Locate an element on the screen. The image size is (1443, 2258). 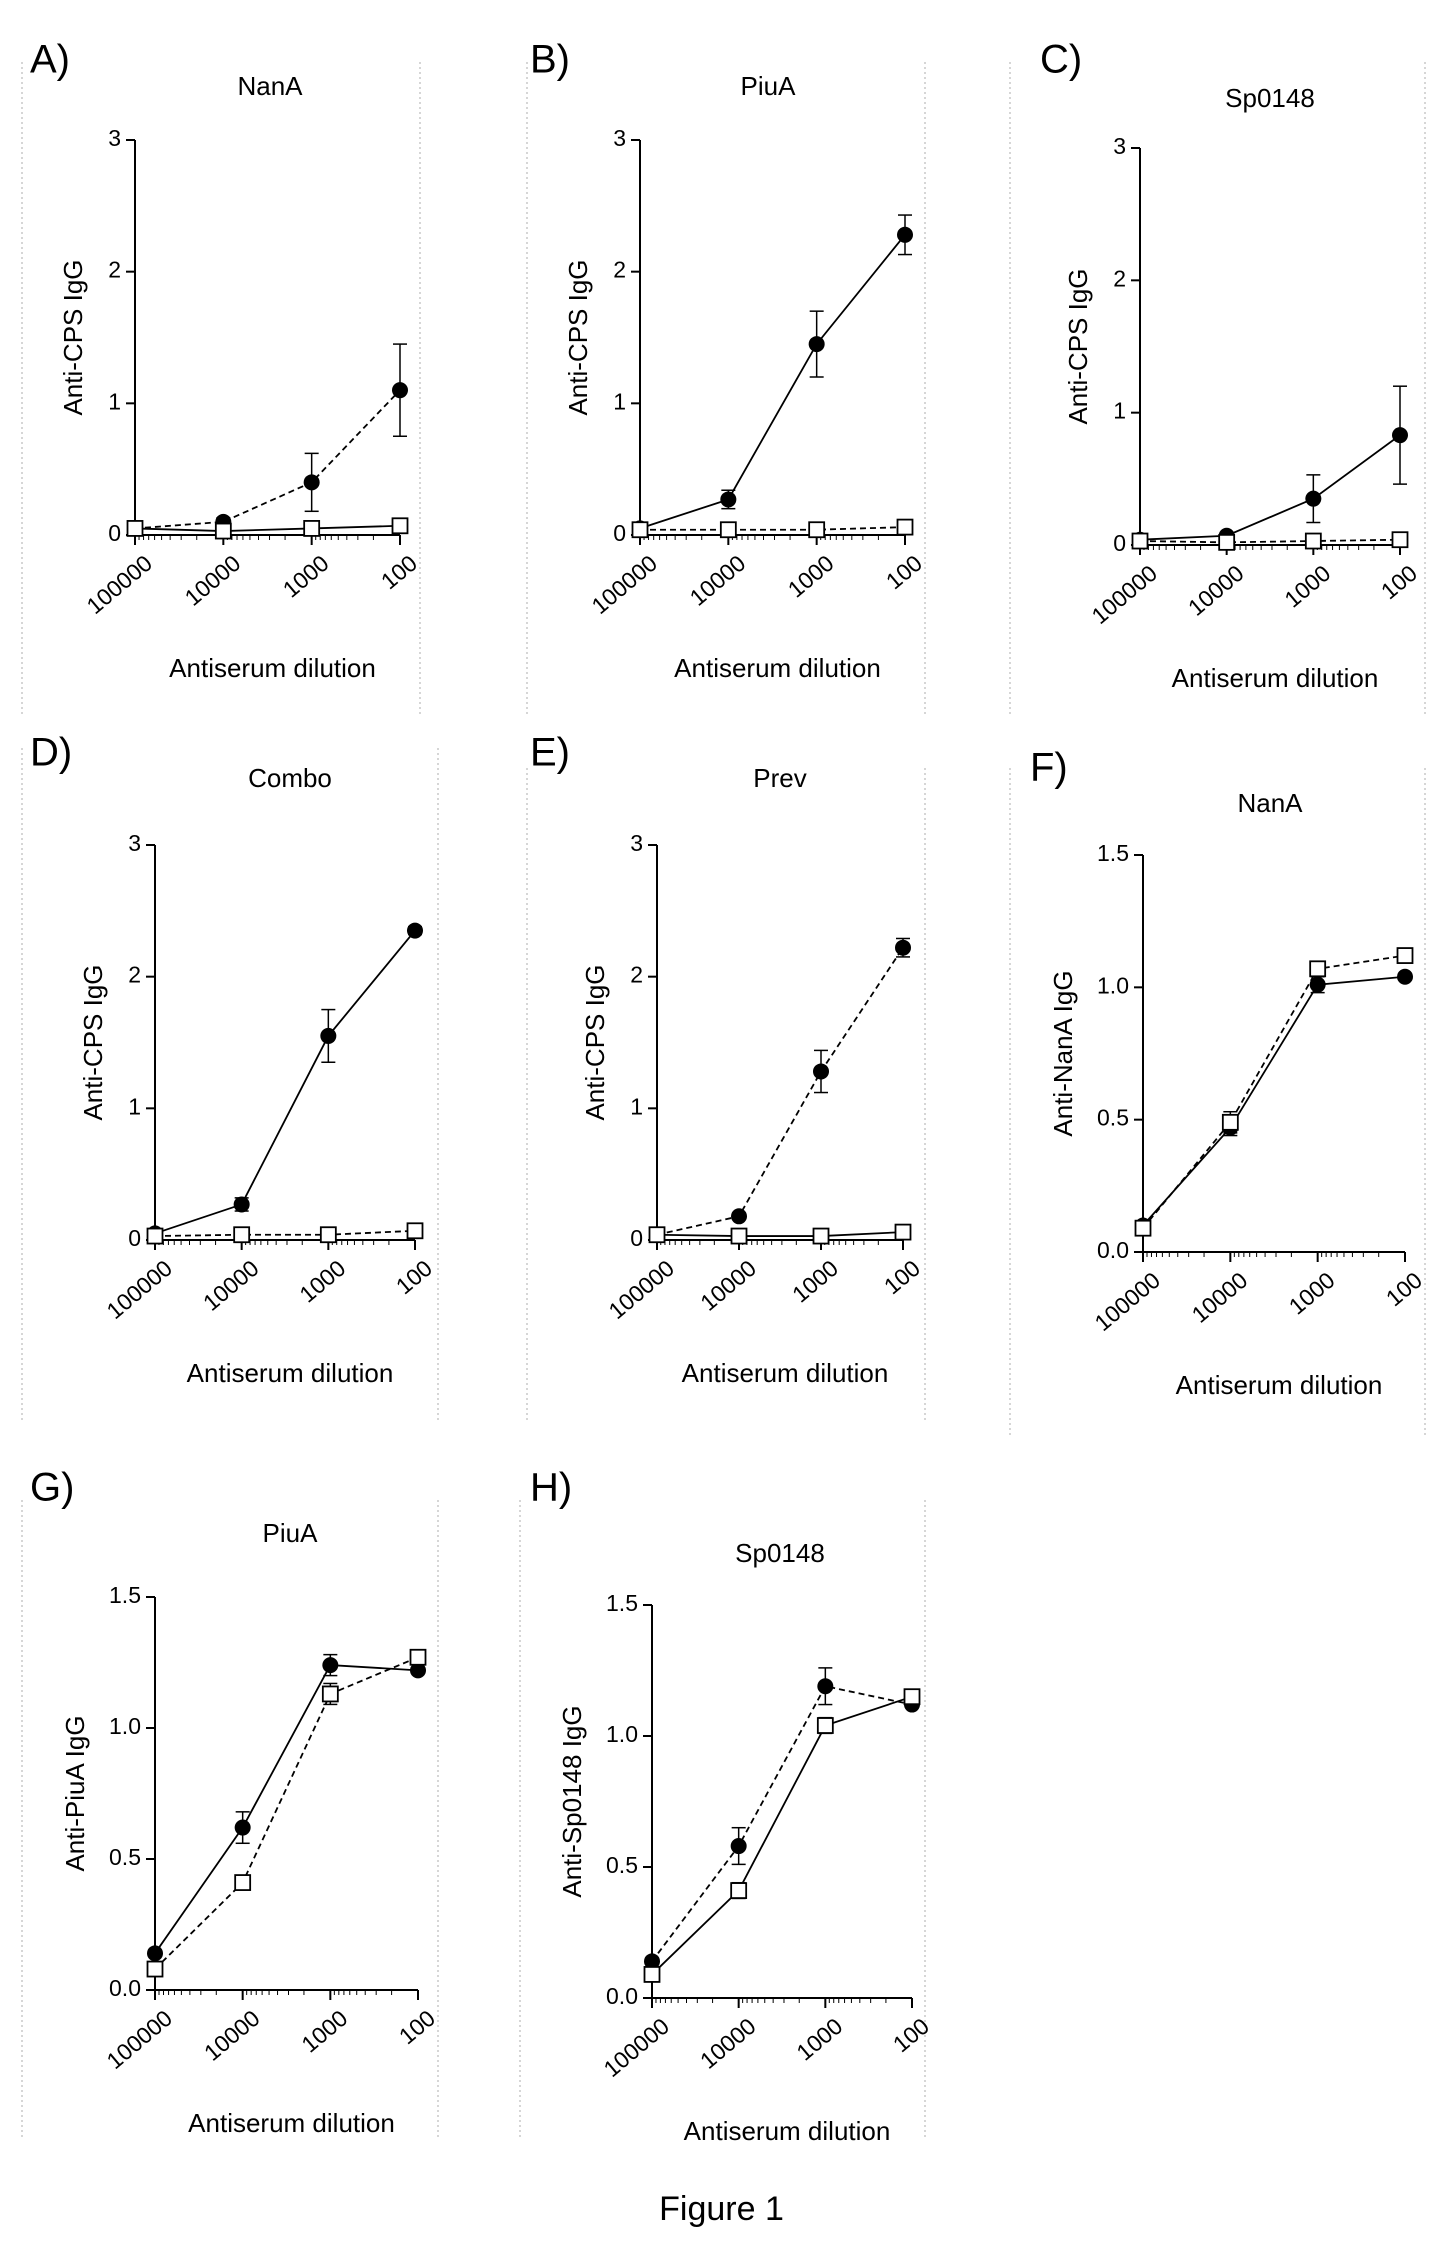
y-axis-label: Anti-PiuA IgG is located at coordinates (75, 1793).